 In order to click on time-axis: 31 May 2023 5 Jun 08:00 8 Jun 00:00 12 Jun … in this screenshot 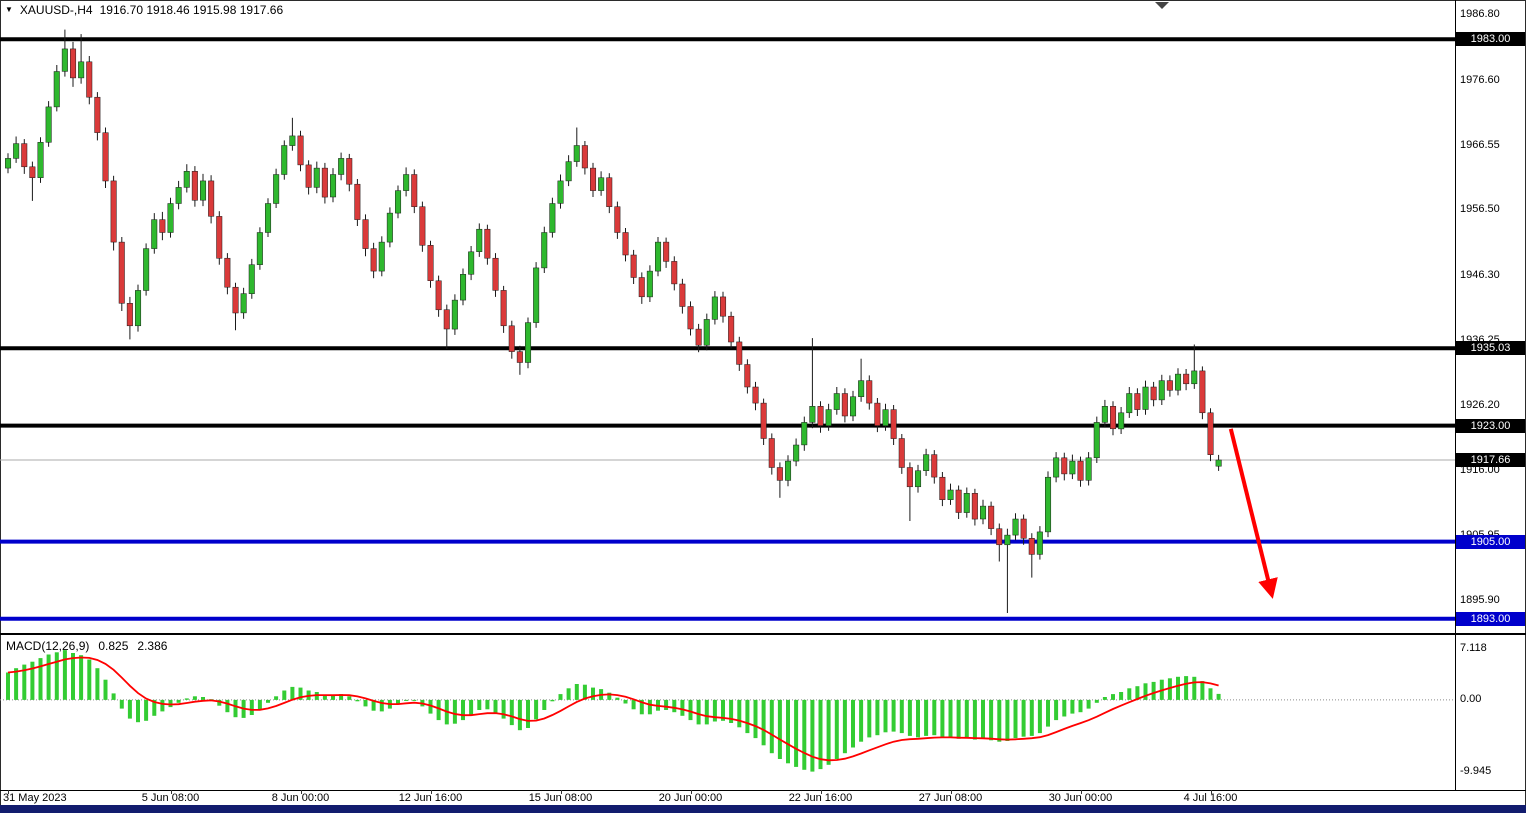, I will do `click(727, 797)`.